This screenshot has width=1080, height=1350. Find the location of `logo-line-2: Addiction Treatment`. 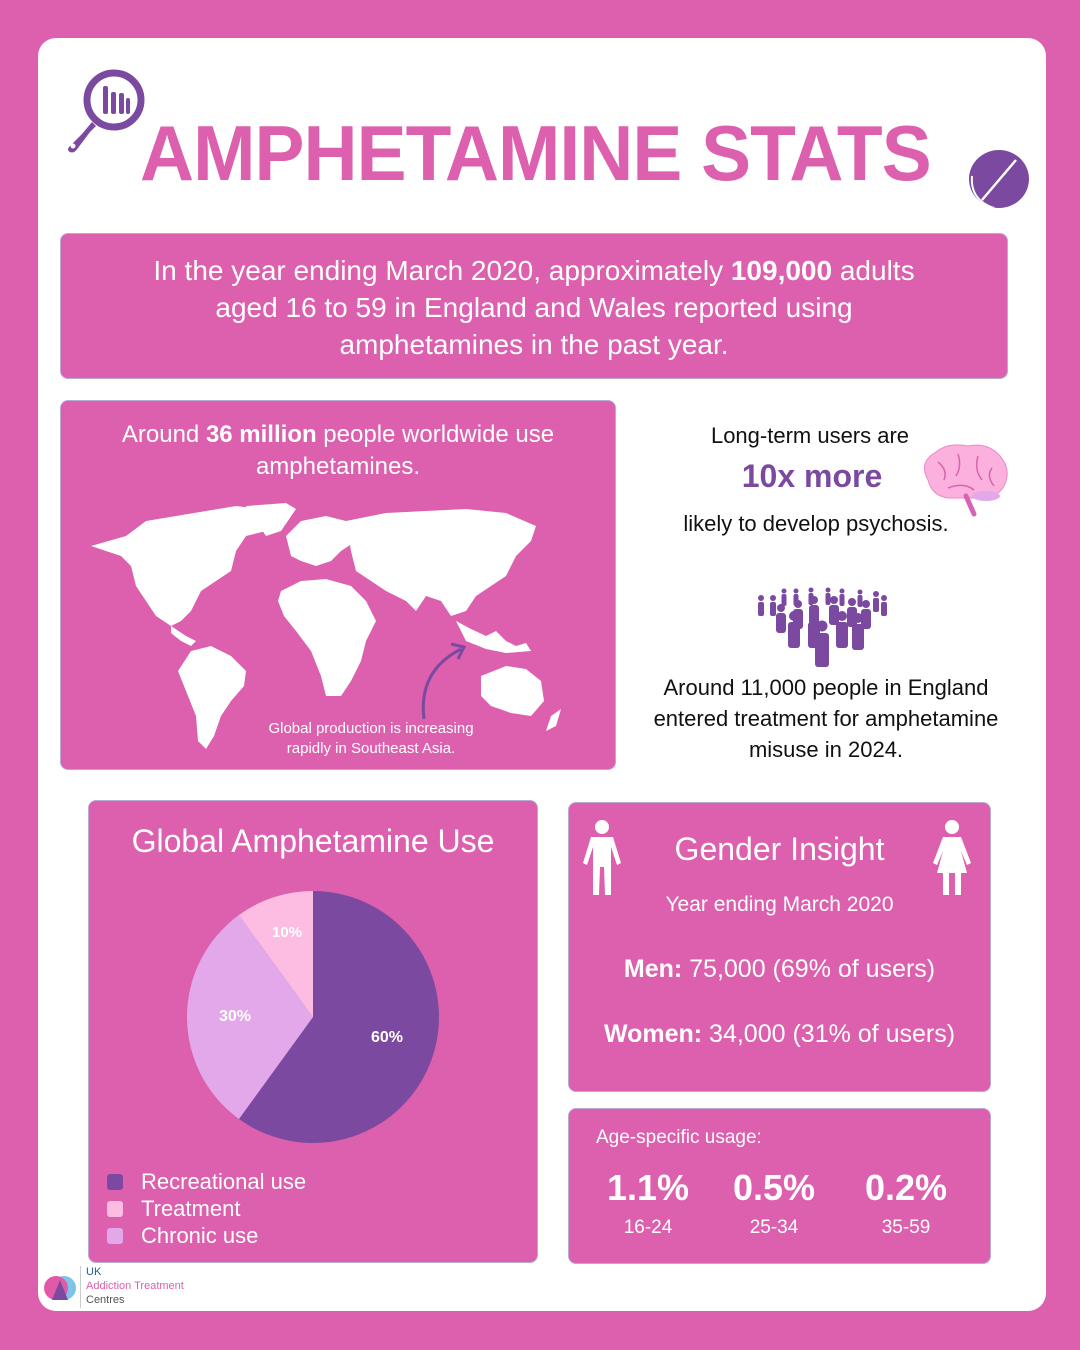

logo-line-2: Addiction Treatment is located at coordinates (135, 1286).